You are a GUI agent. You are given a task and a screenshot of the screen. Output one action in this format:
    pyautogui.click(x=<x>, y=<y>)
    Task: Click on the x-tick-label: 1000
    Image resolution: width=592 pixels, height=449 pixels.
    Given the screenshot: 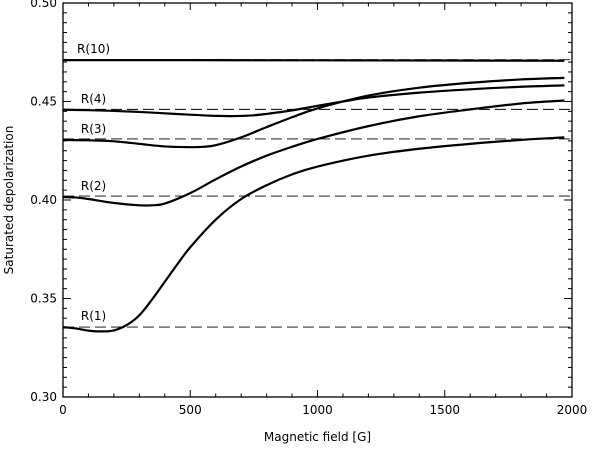 What is the action you would take?
    pyautogui.click(x=317, y=410)
    